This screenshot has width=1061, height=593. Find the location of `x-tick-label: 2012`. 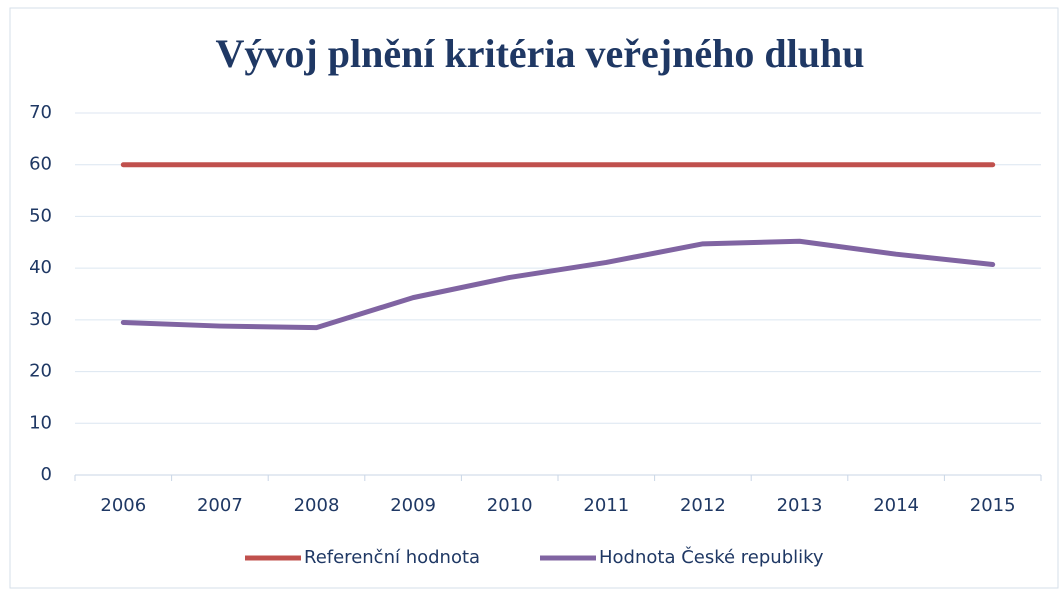

x-tick-label: 2012 is located at coordinates (703, 505).